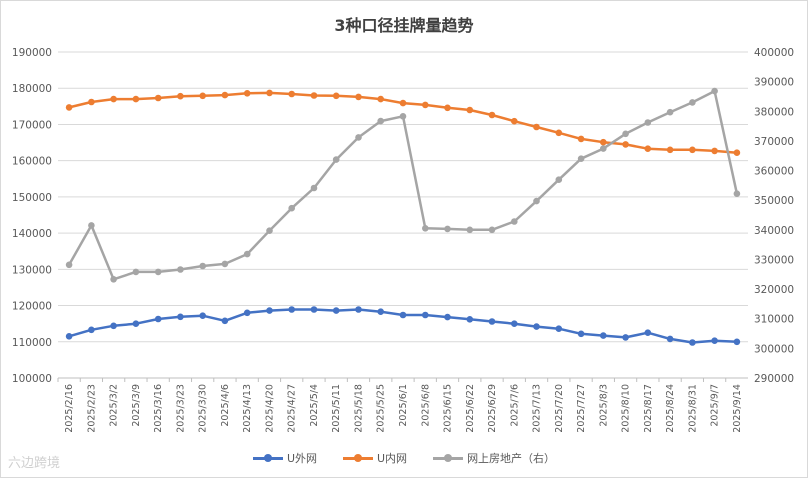  What do you see at coordinates (404, 25) in the screenshot?
I see `chart-title: 3种口径挂牌量趋势` at bounding box center [404, 25].